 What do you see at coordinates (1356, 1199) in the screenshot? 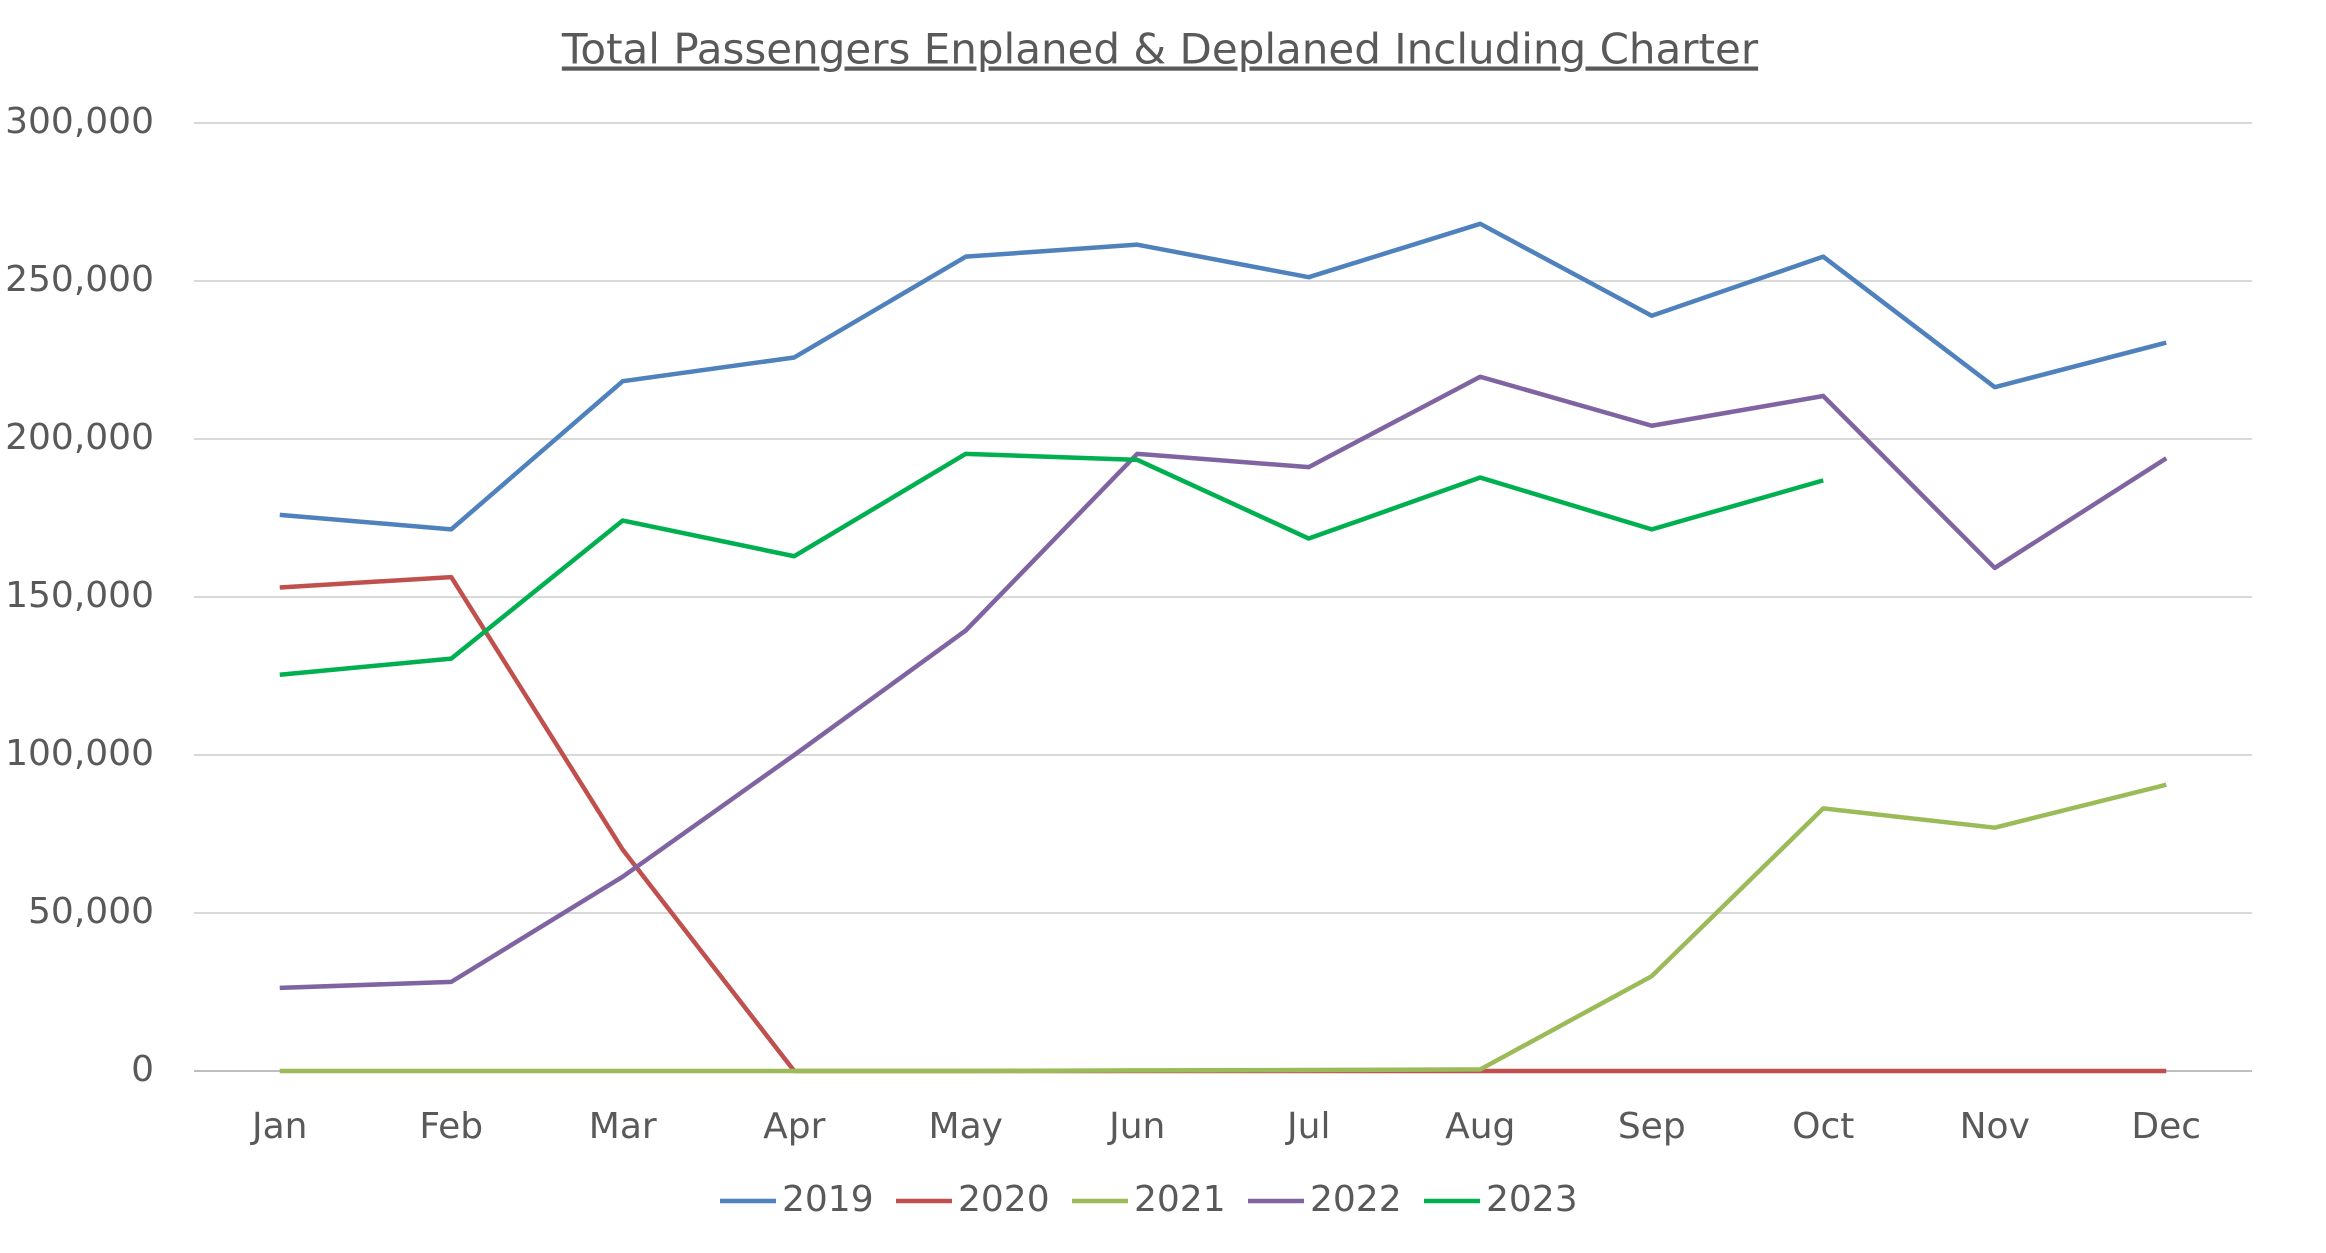
I see `legend-label: 2022` at bounding box center [1356, 1199].